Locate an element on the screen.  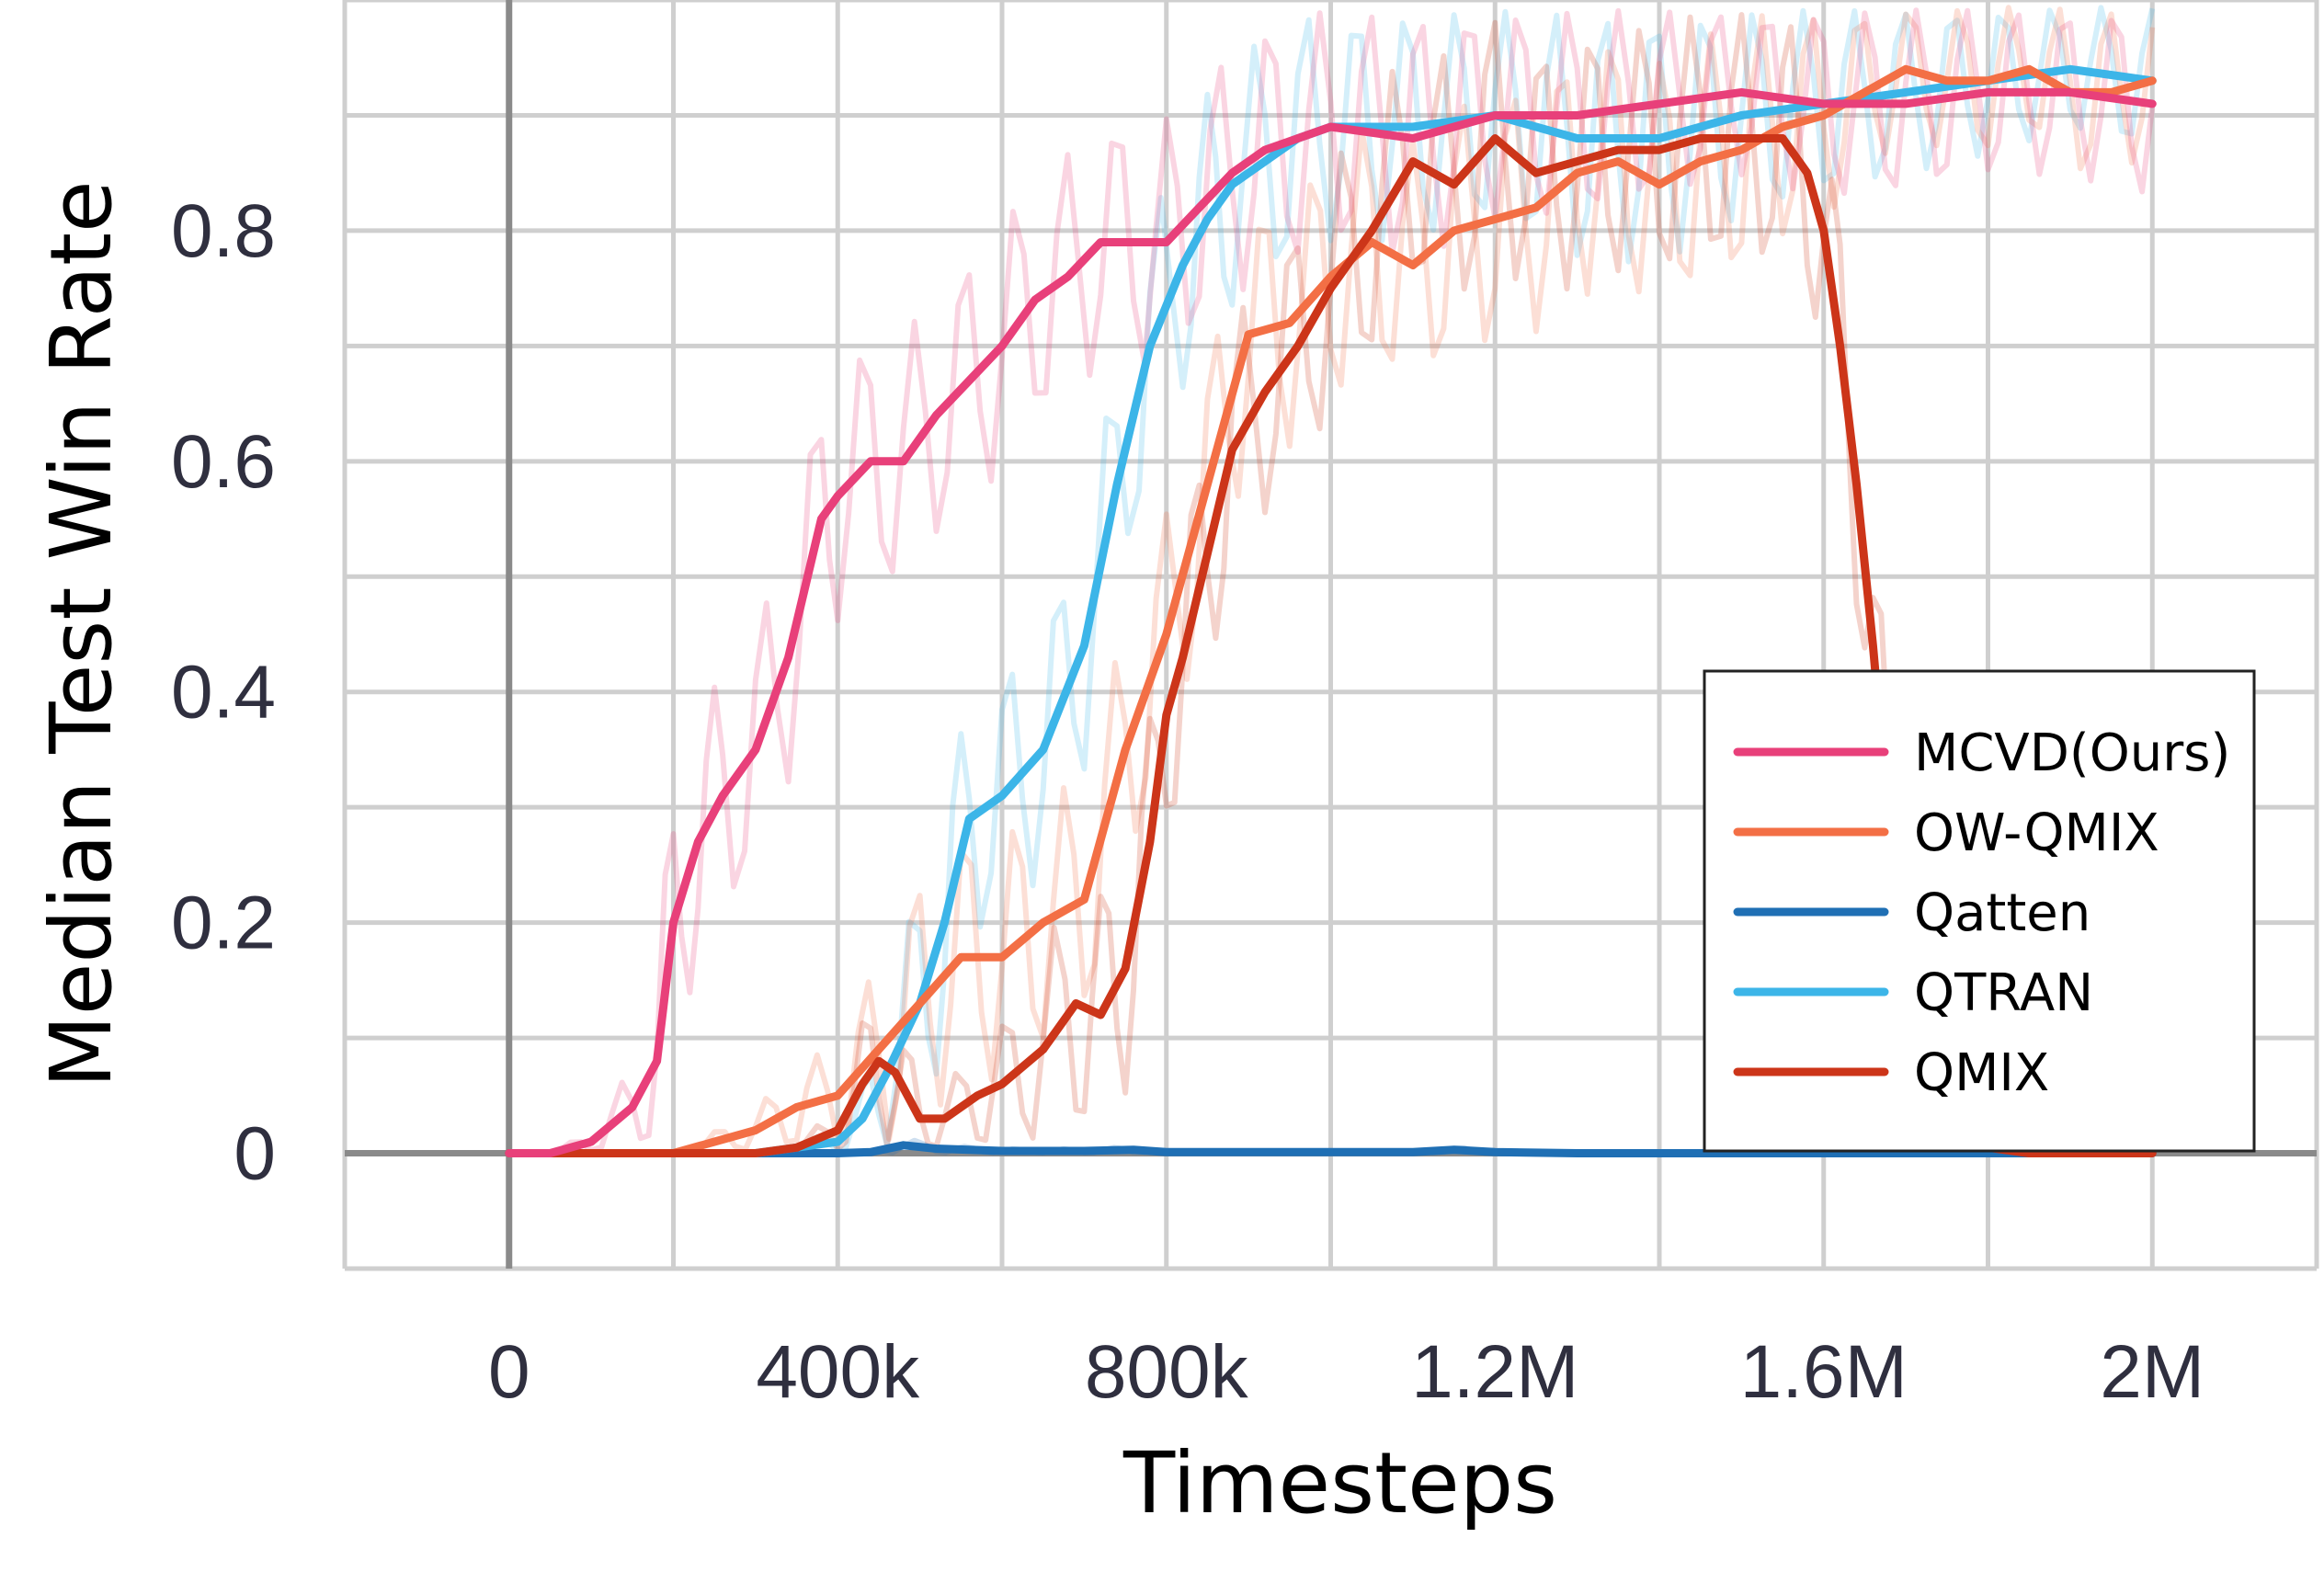
y-tick-label: 0 is located at coordinates (255, 1154).